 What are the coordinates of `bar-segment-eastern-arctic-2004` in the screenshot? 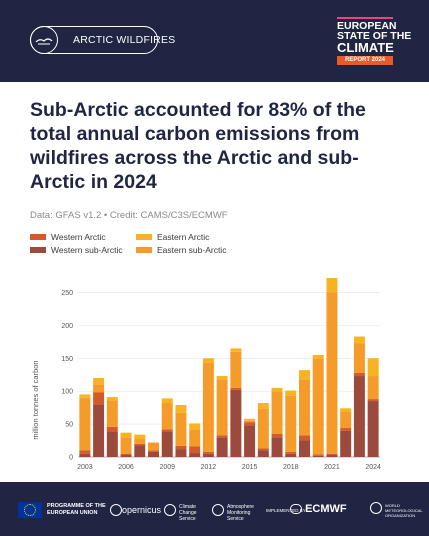 It's located at (99, 381).